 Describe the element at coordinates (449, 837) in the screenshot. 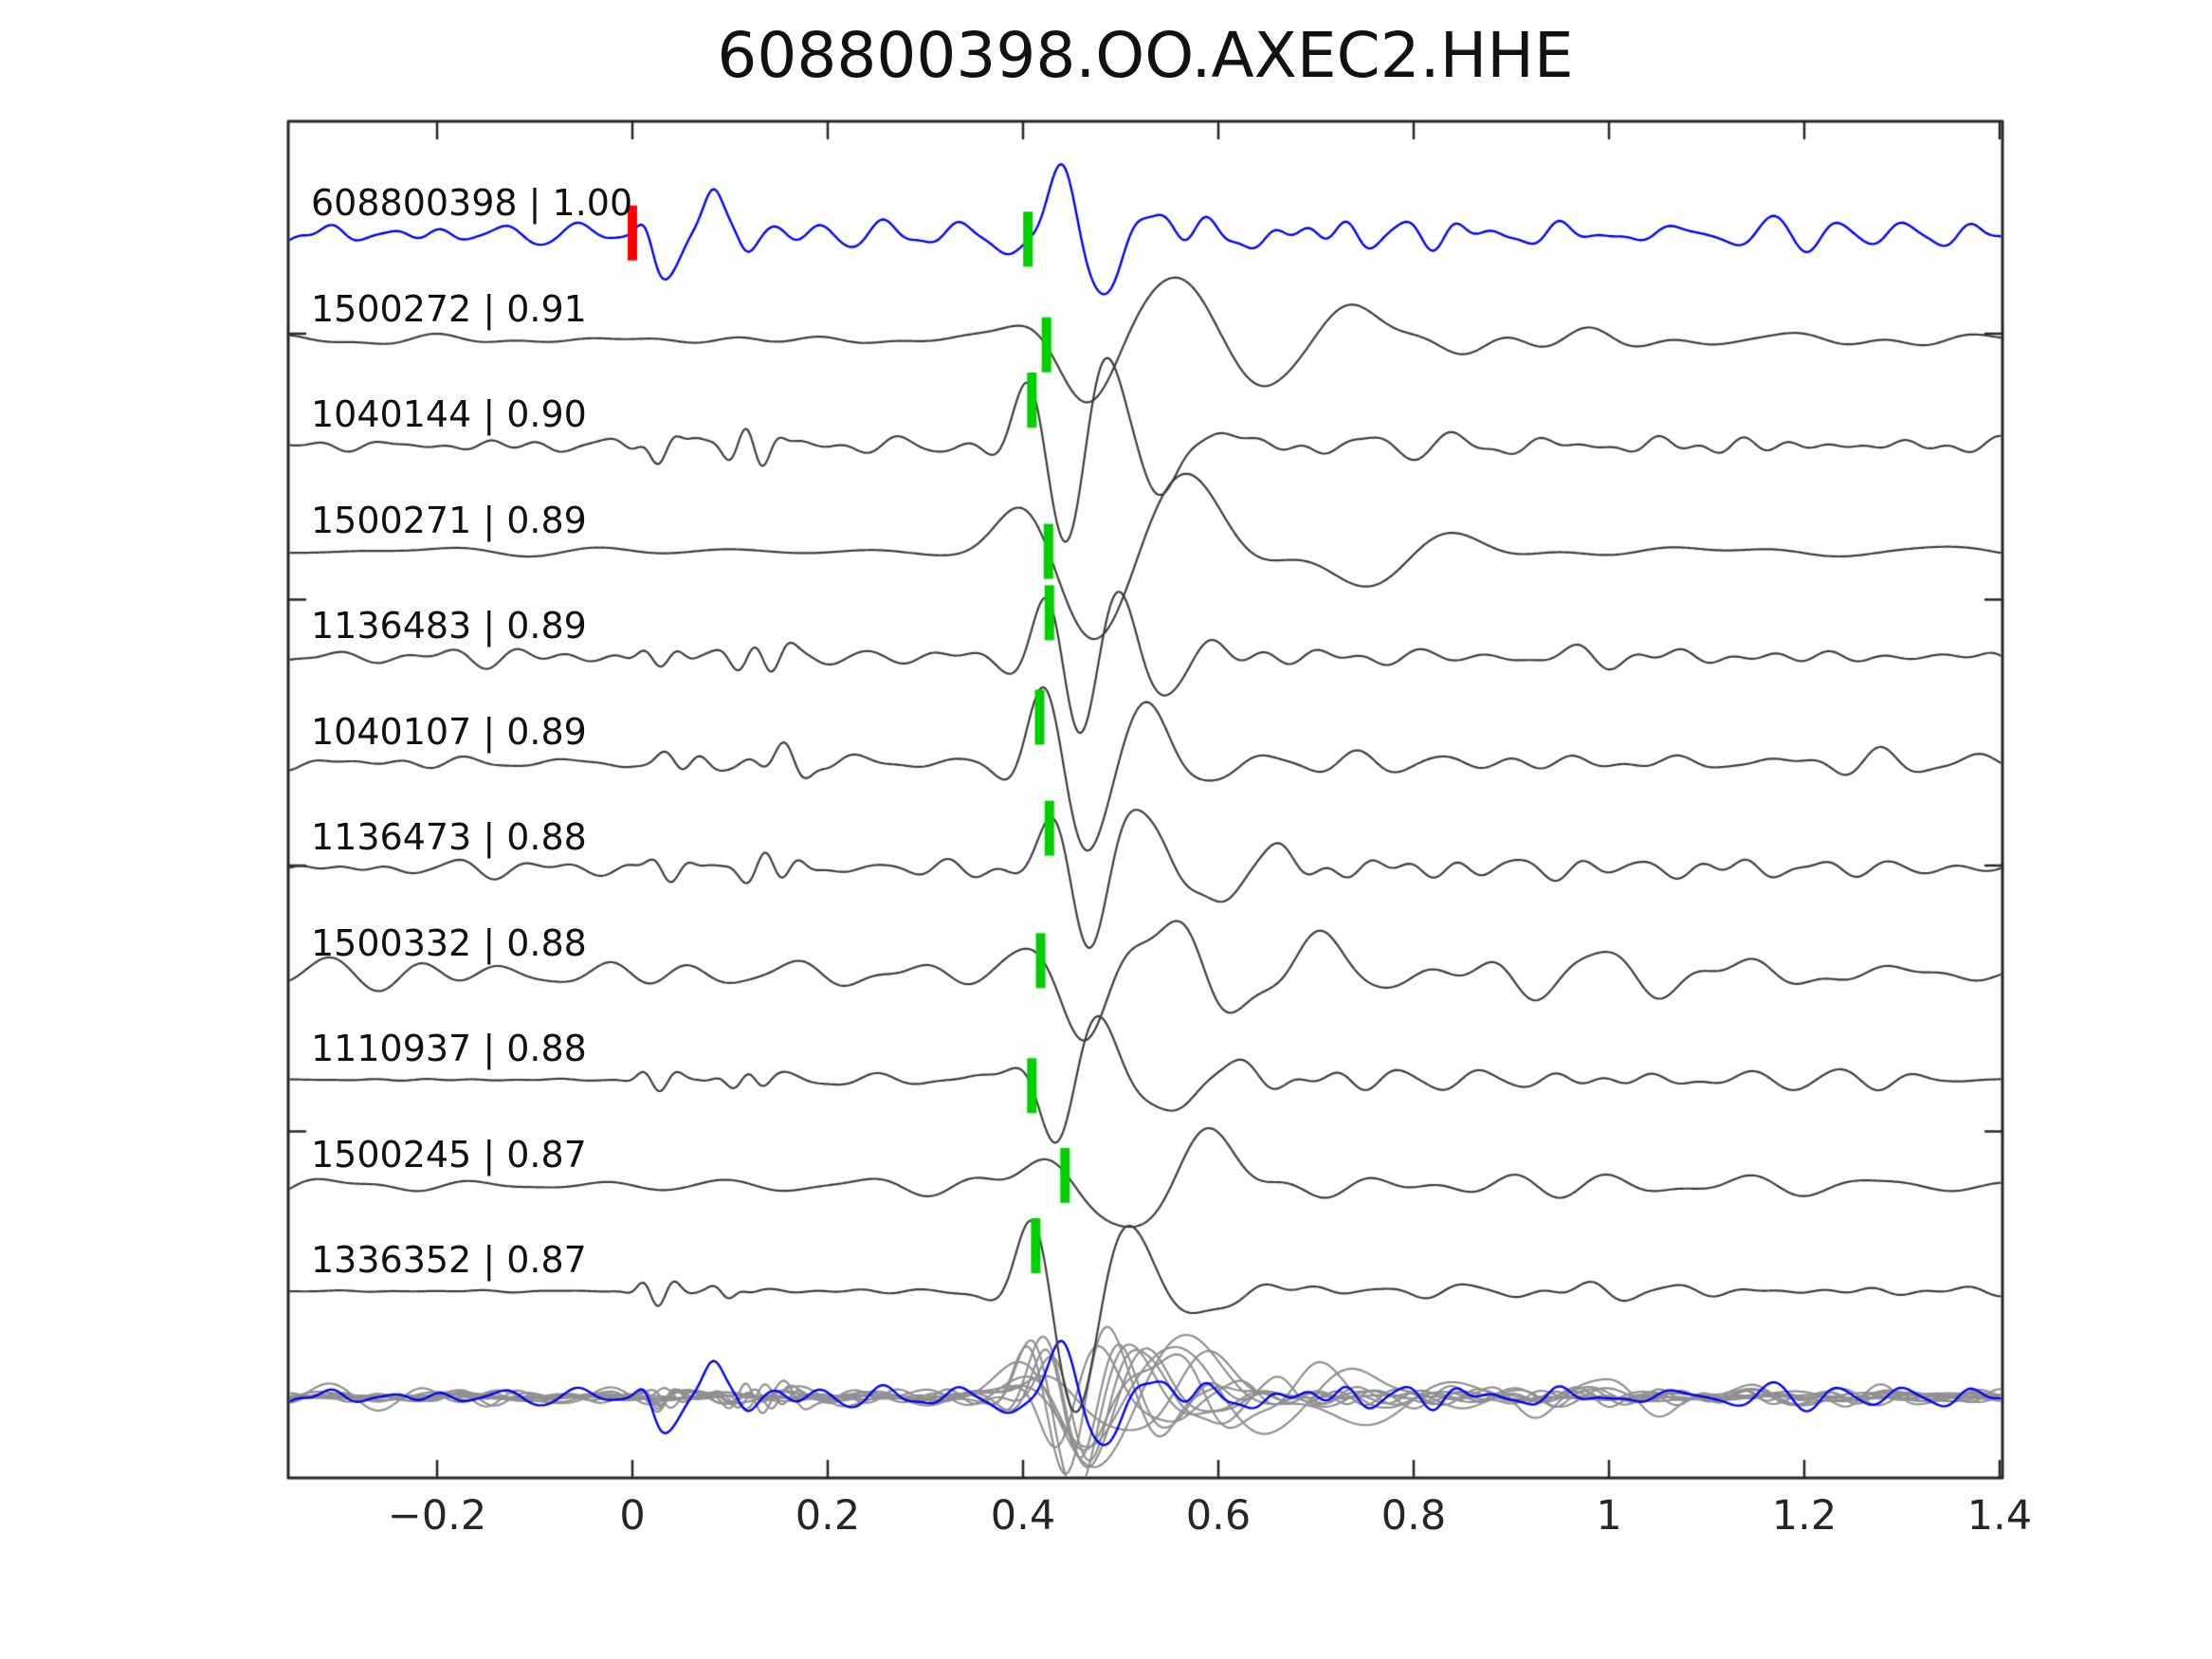

I see `trace-label: 1136473 | 0.88` at that location.